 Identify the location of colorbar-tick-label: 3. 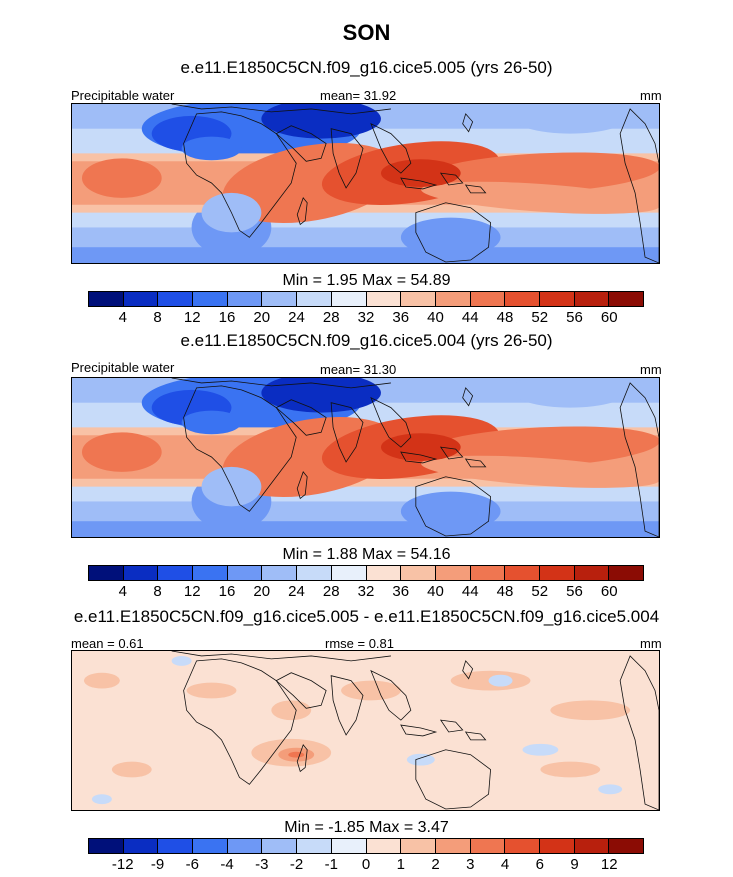
(470, 864).